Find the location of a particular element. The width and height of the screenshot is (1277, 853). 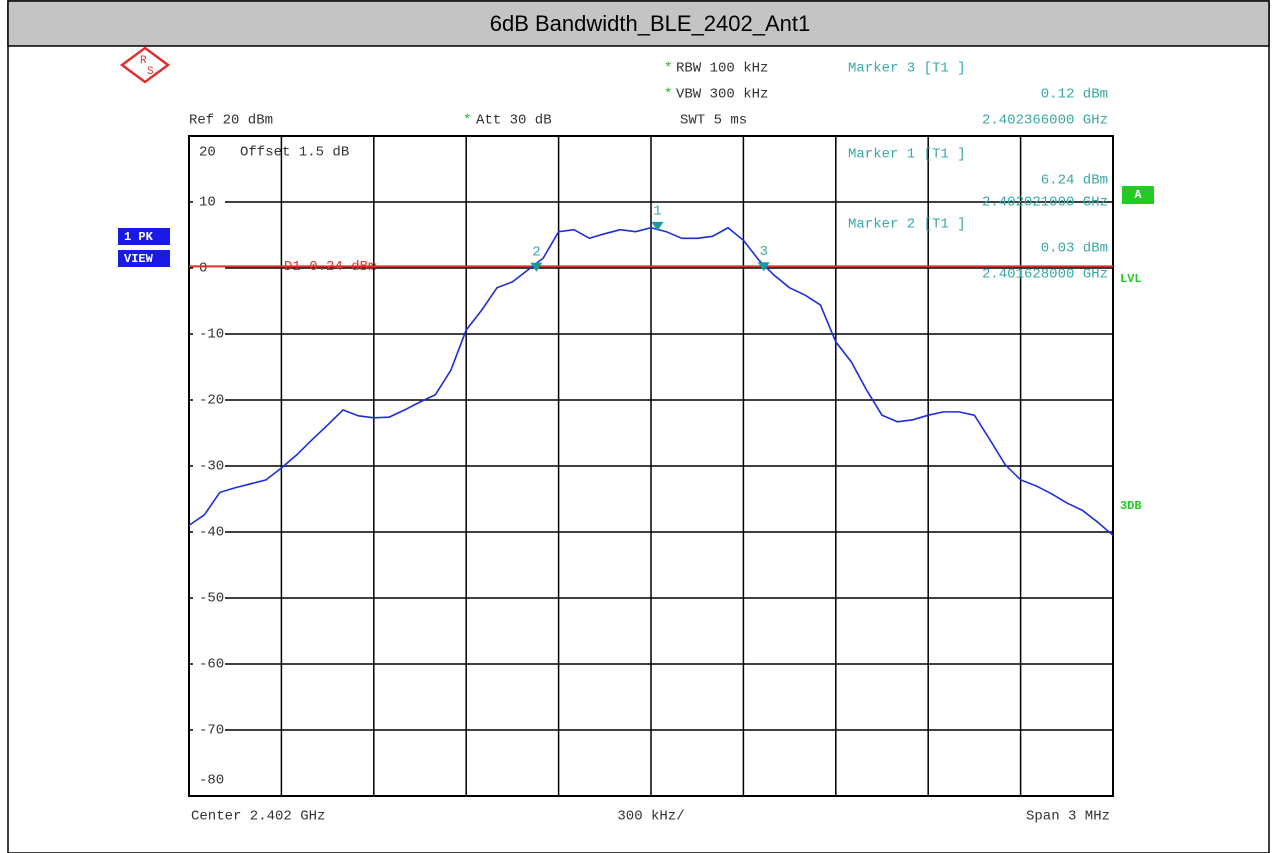

y-tick-label: -20 is located at coordinates (211, 401).